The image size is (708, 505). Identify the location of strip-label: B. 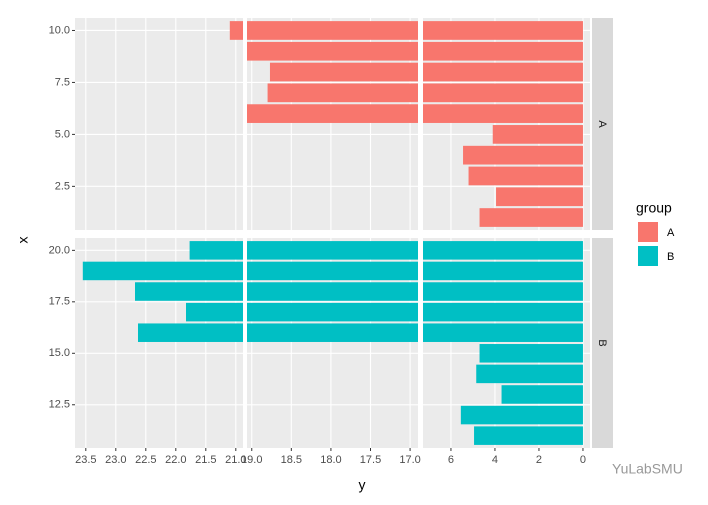
(602, 342).